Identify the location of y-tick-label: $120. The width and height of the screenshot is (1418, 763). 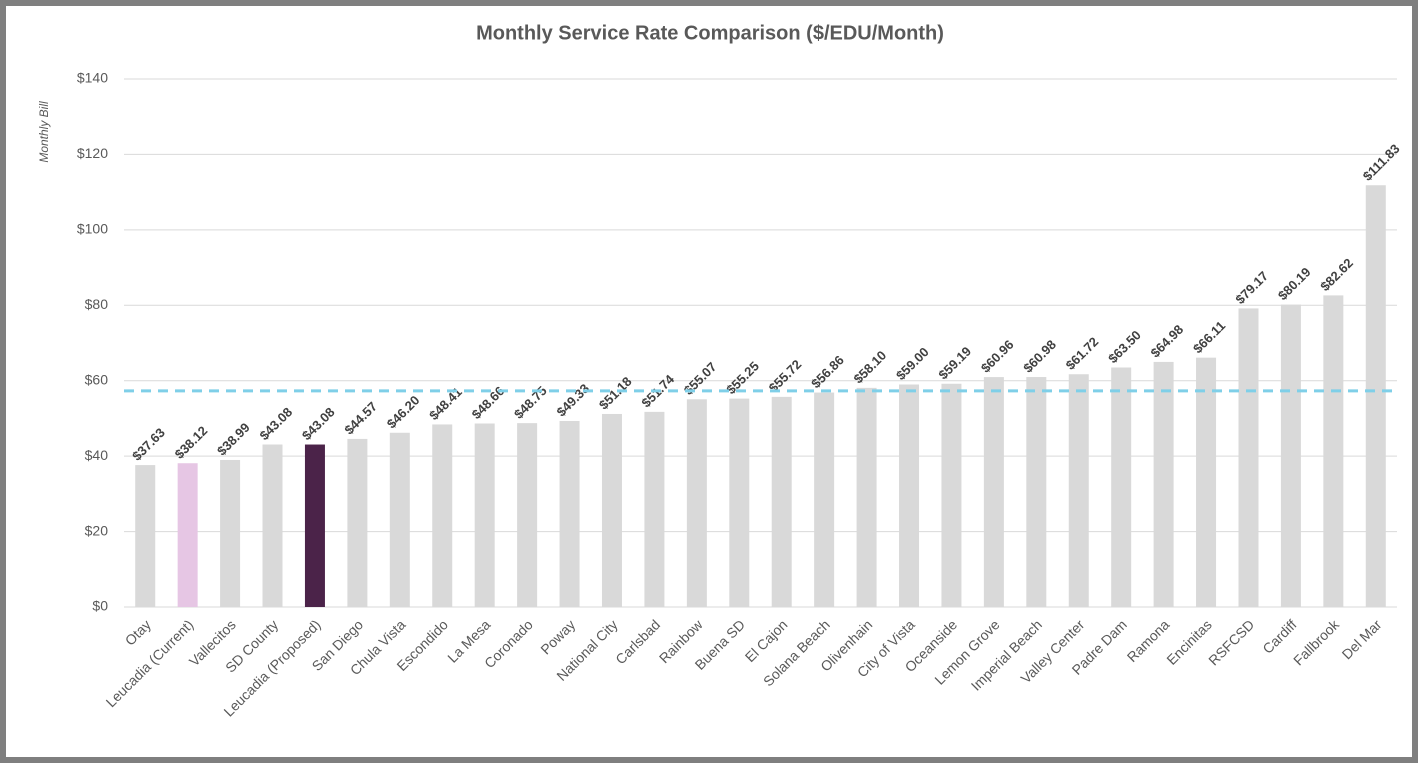
(92, 153).